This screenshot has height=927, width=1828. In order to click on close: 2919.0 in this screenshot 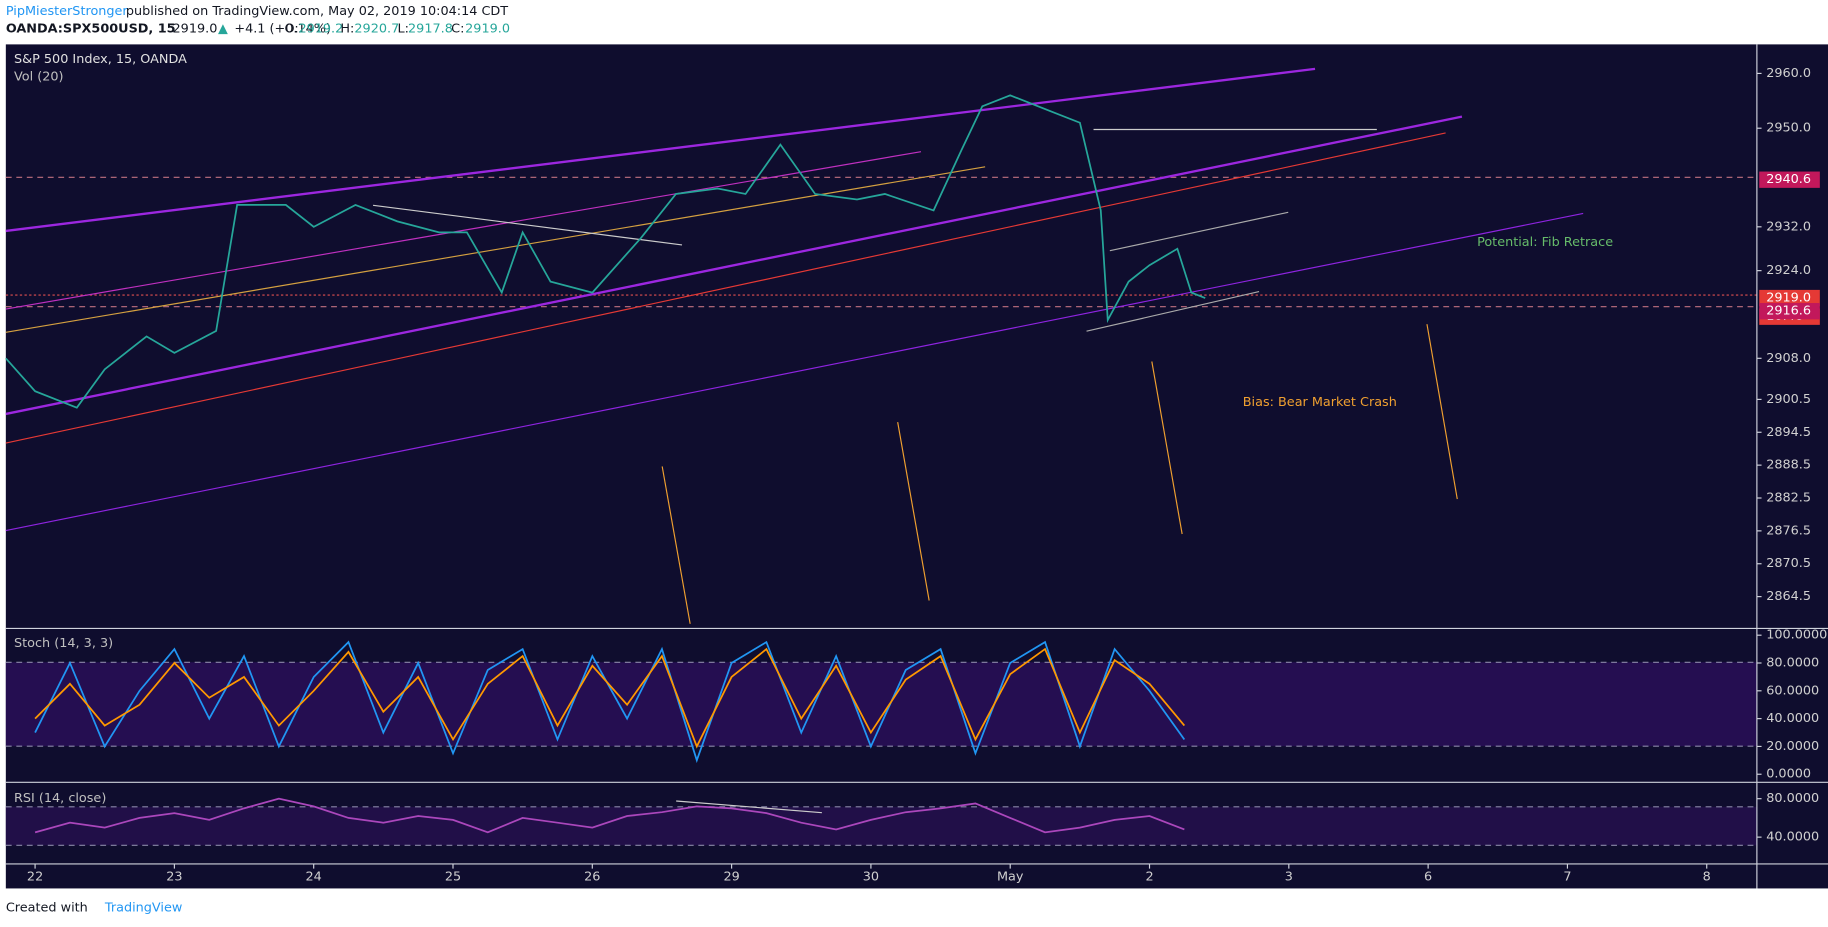, I will do `click(487, 29)`.